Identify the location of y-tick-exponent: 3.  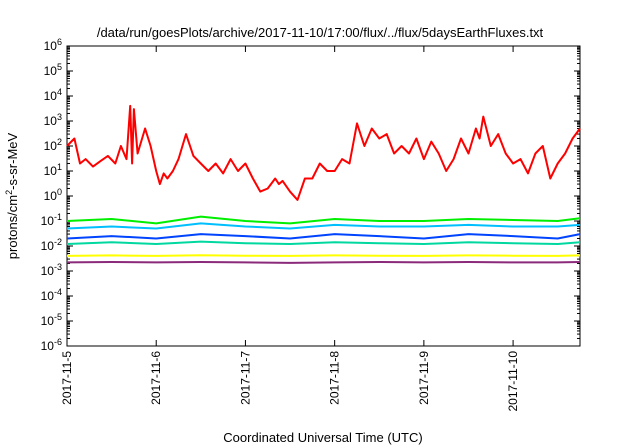
(59, 117).